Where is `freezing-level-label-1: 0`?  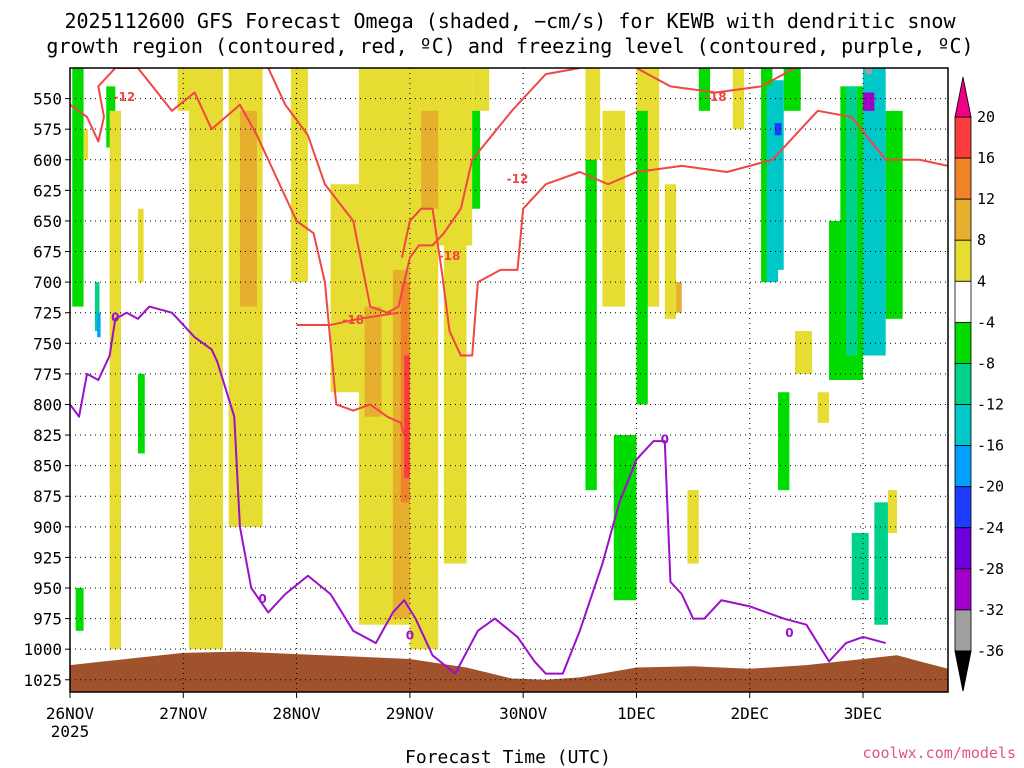 freezing-level-label-1: 0 is located at coordinates (262, 599).